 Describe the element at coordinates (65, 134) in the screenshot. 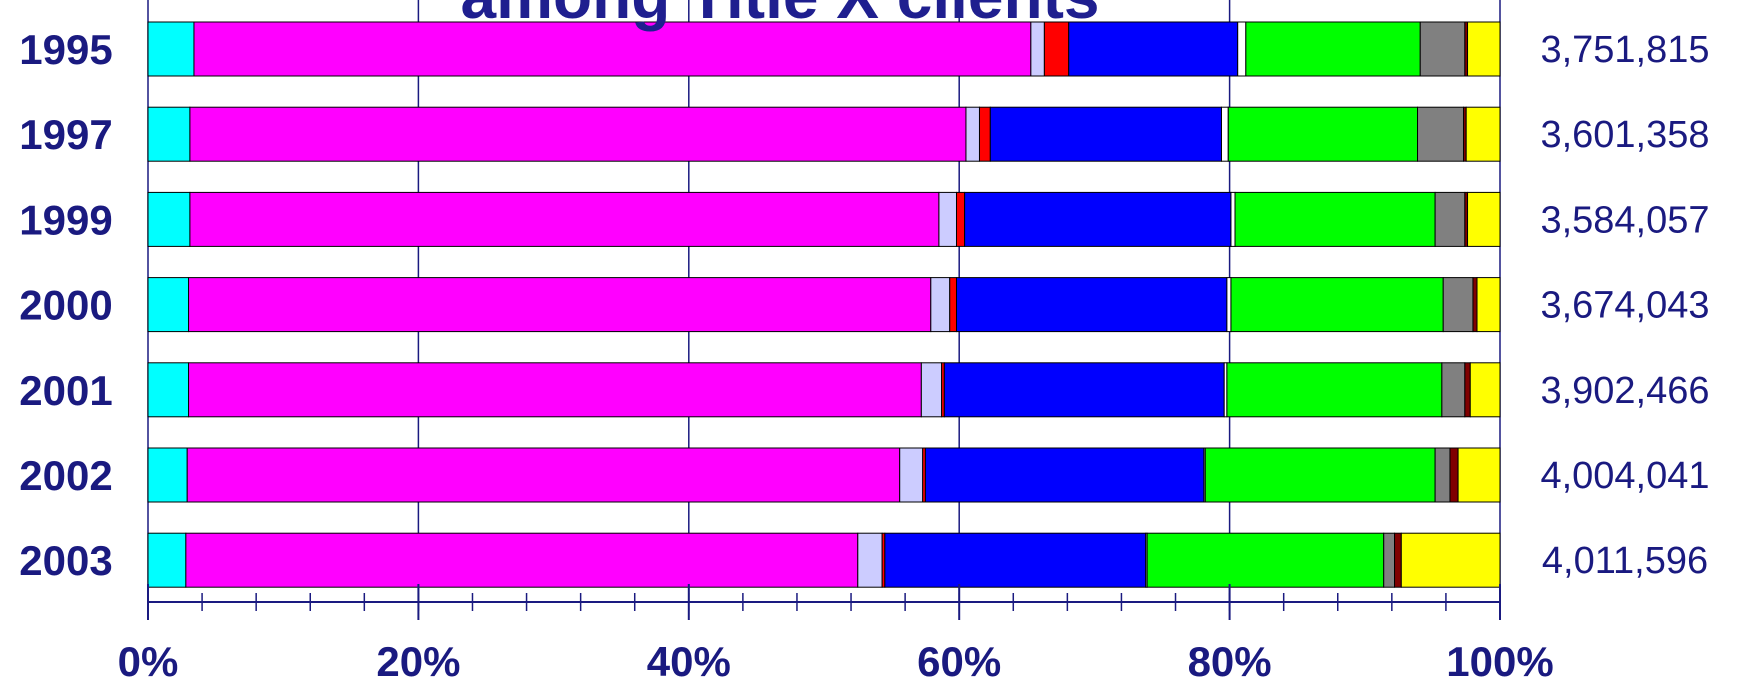

I see `category-label: 1997` at that location.